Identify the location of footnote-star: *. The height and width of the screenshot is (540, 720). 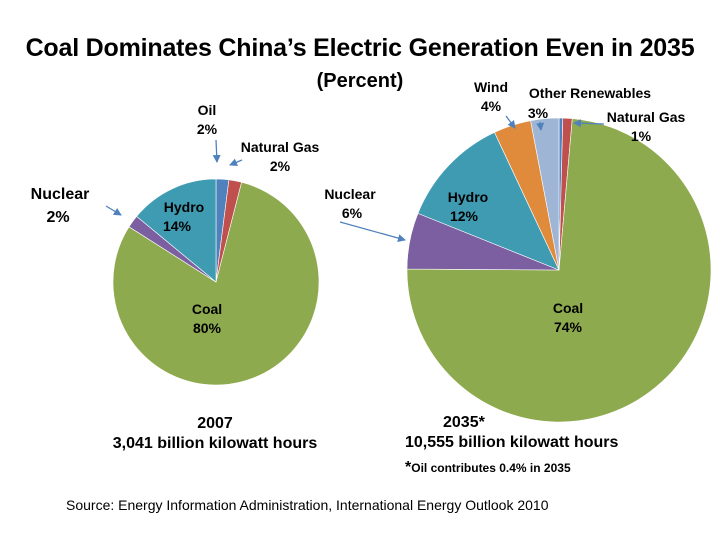
(408, 467).